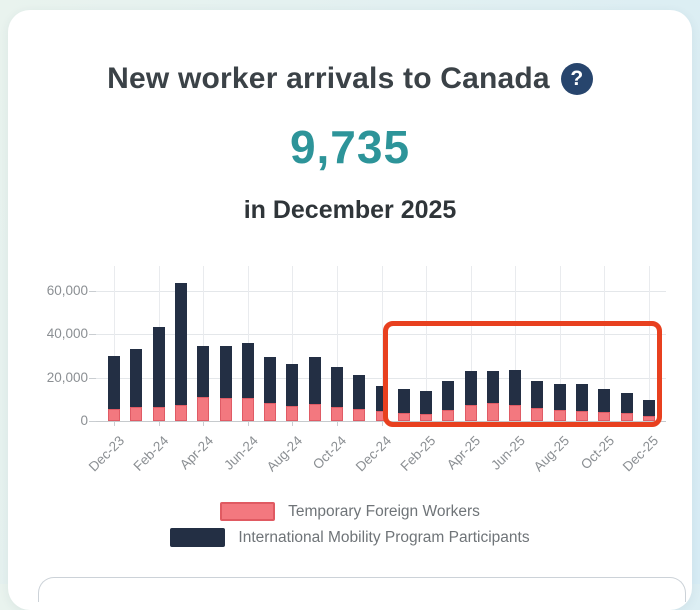 The width and height of the screenshot is (700, 610). I want to click on y-axis-label: 0, so click(84, 420).